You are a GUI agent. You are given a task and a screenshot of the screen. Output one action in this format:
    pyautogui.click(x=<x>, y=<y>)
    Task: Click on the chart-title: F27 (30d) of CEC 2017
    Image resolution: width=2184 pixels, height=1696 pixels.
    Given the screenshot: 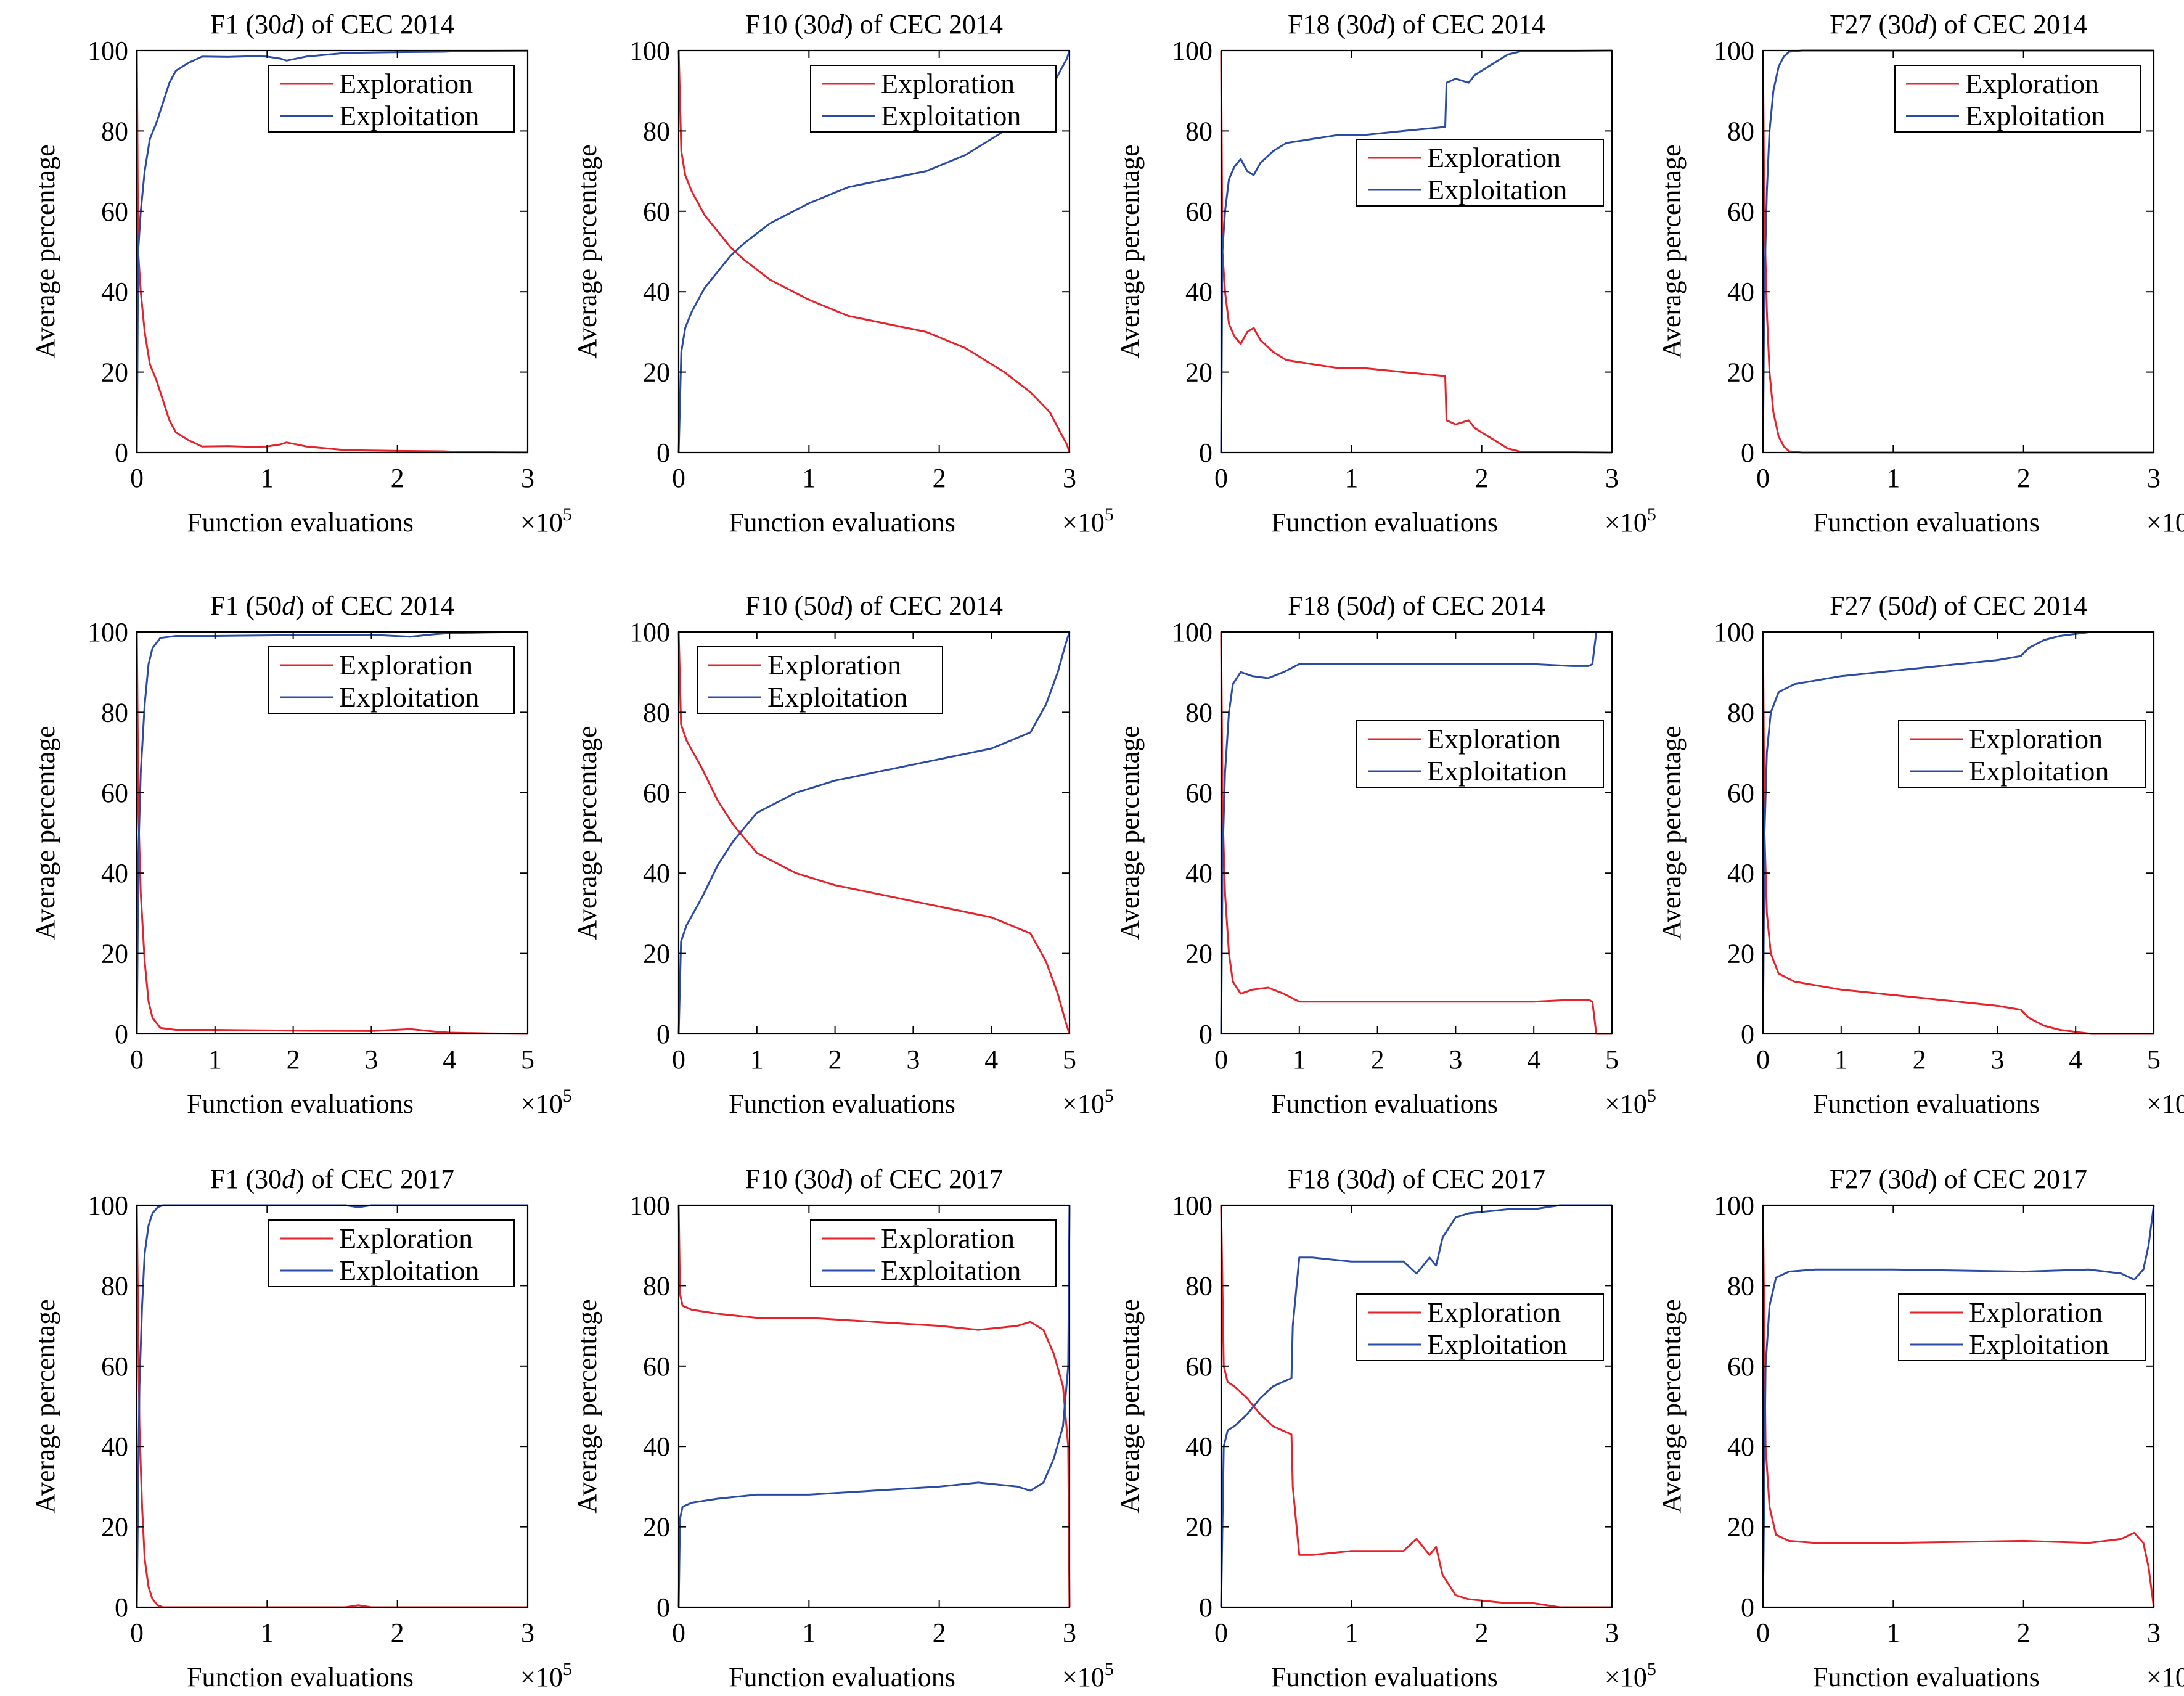 What is the action you would take?
    pyautogui.click(x=1959, y=1179)
    